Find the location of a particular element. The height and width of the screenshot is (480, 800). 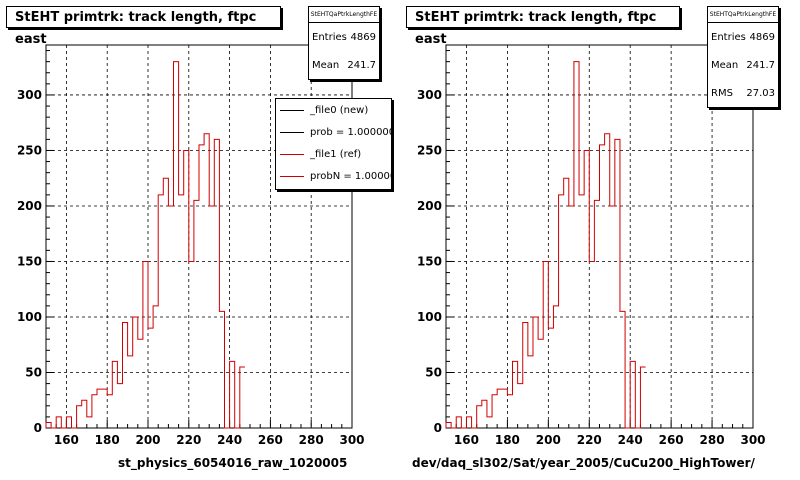

left-stats-row-entries: Entries 4869 is located at coordinates (344, 37).